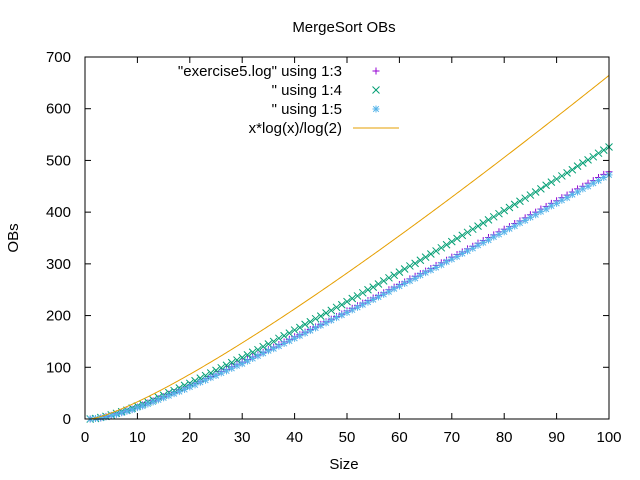 The width and height of the screenshot is (640, 480). Describe the element at coordinates (85, 437) in the screenshot. I see `x-tick-label: 0` at that location.